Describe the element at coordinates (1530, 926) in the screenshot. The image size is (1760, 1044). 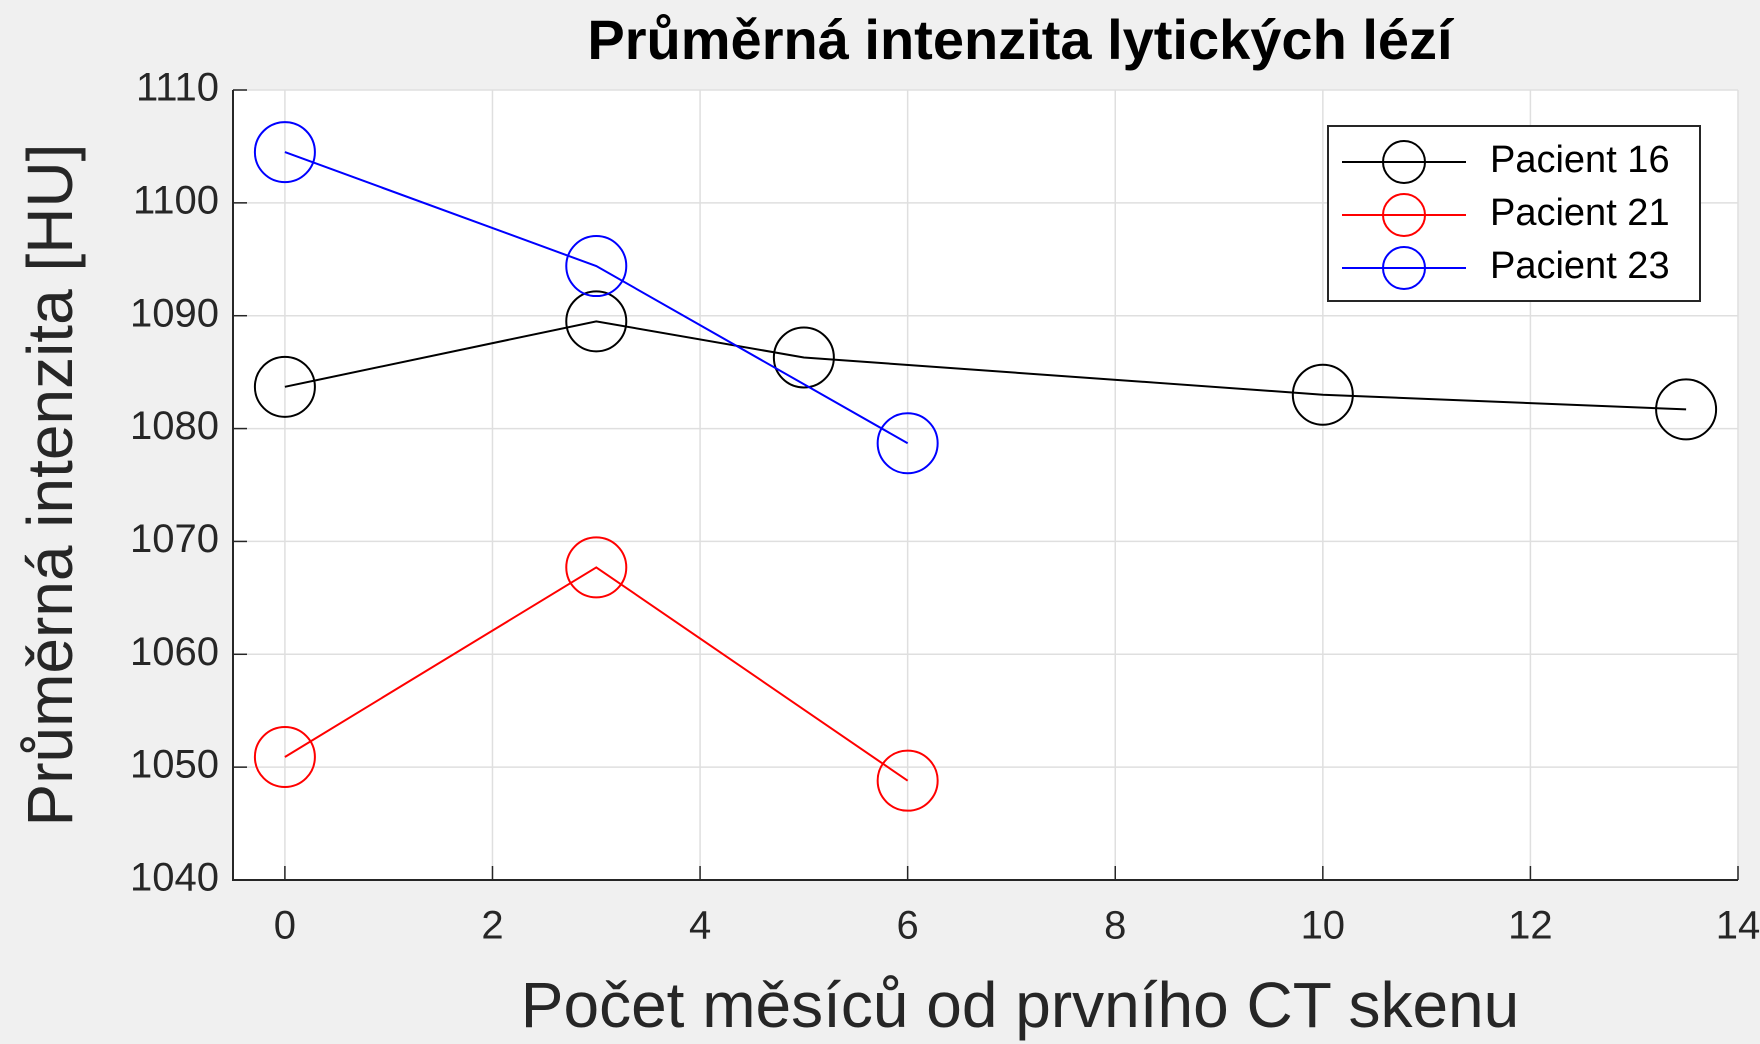
I see `x-tick-label: 12` at that location.